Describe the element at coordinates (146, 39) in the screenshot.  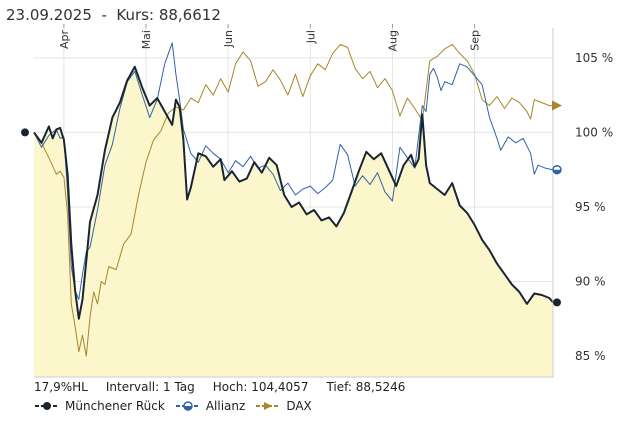
I see `x-tick-label: Mai` at that location.